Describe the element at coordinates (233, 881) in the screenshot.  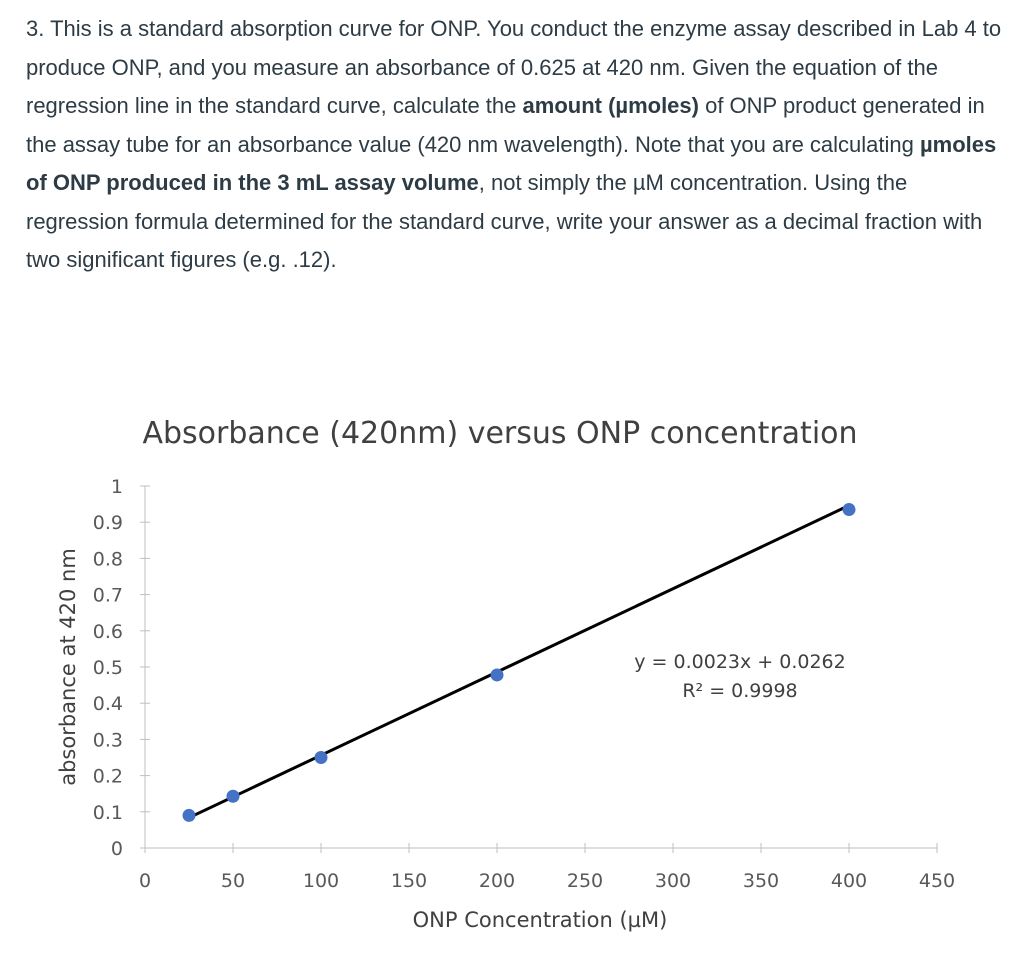
I see `x-tick-label: 50` at that location.